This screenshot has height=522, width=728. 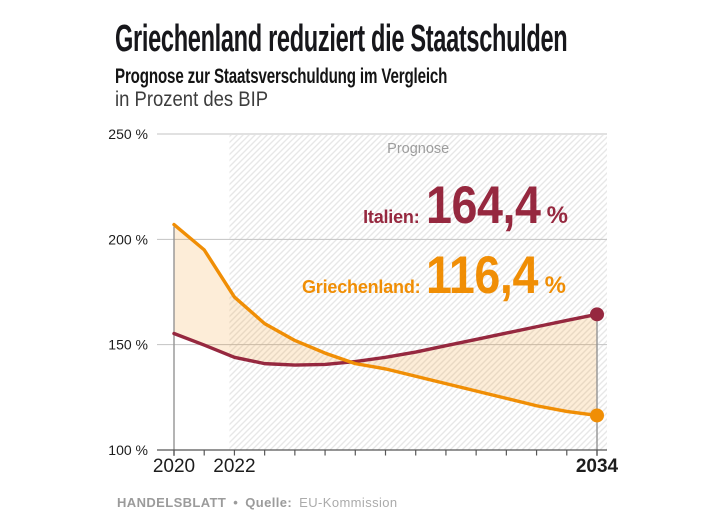 What do you see at coordinates (483, 205) in the screenshot?
I see `italy-value: 164,4` at bounding box center [483, 205].